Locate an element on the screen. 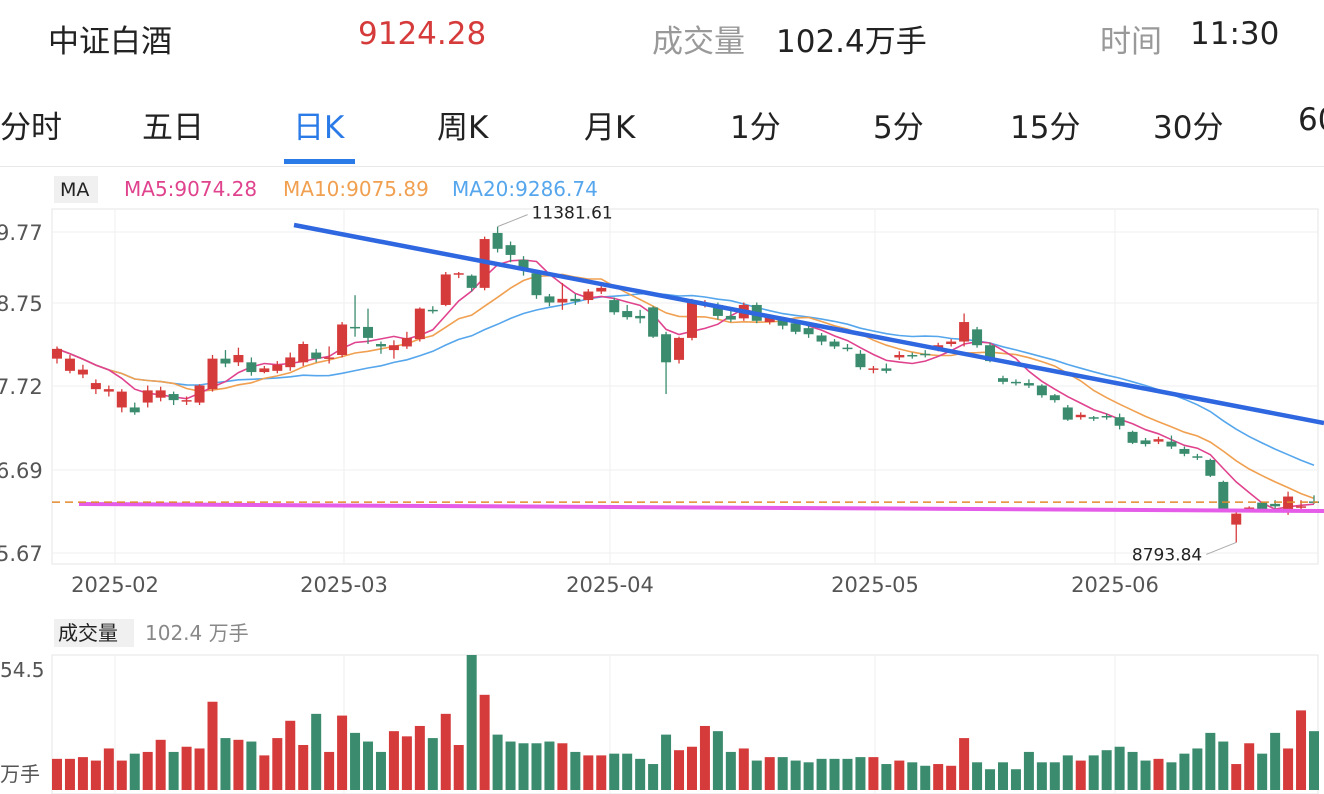 The image size is (1324, 794). tab-monthly-k: 月K is located at coordinates (610, 128).